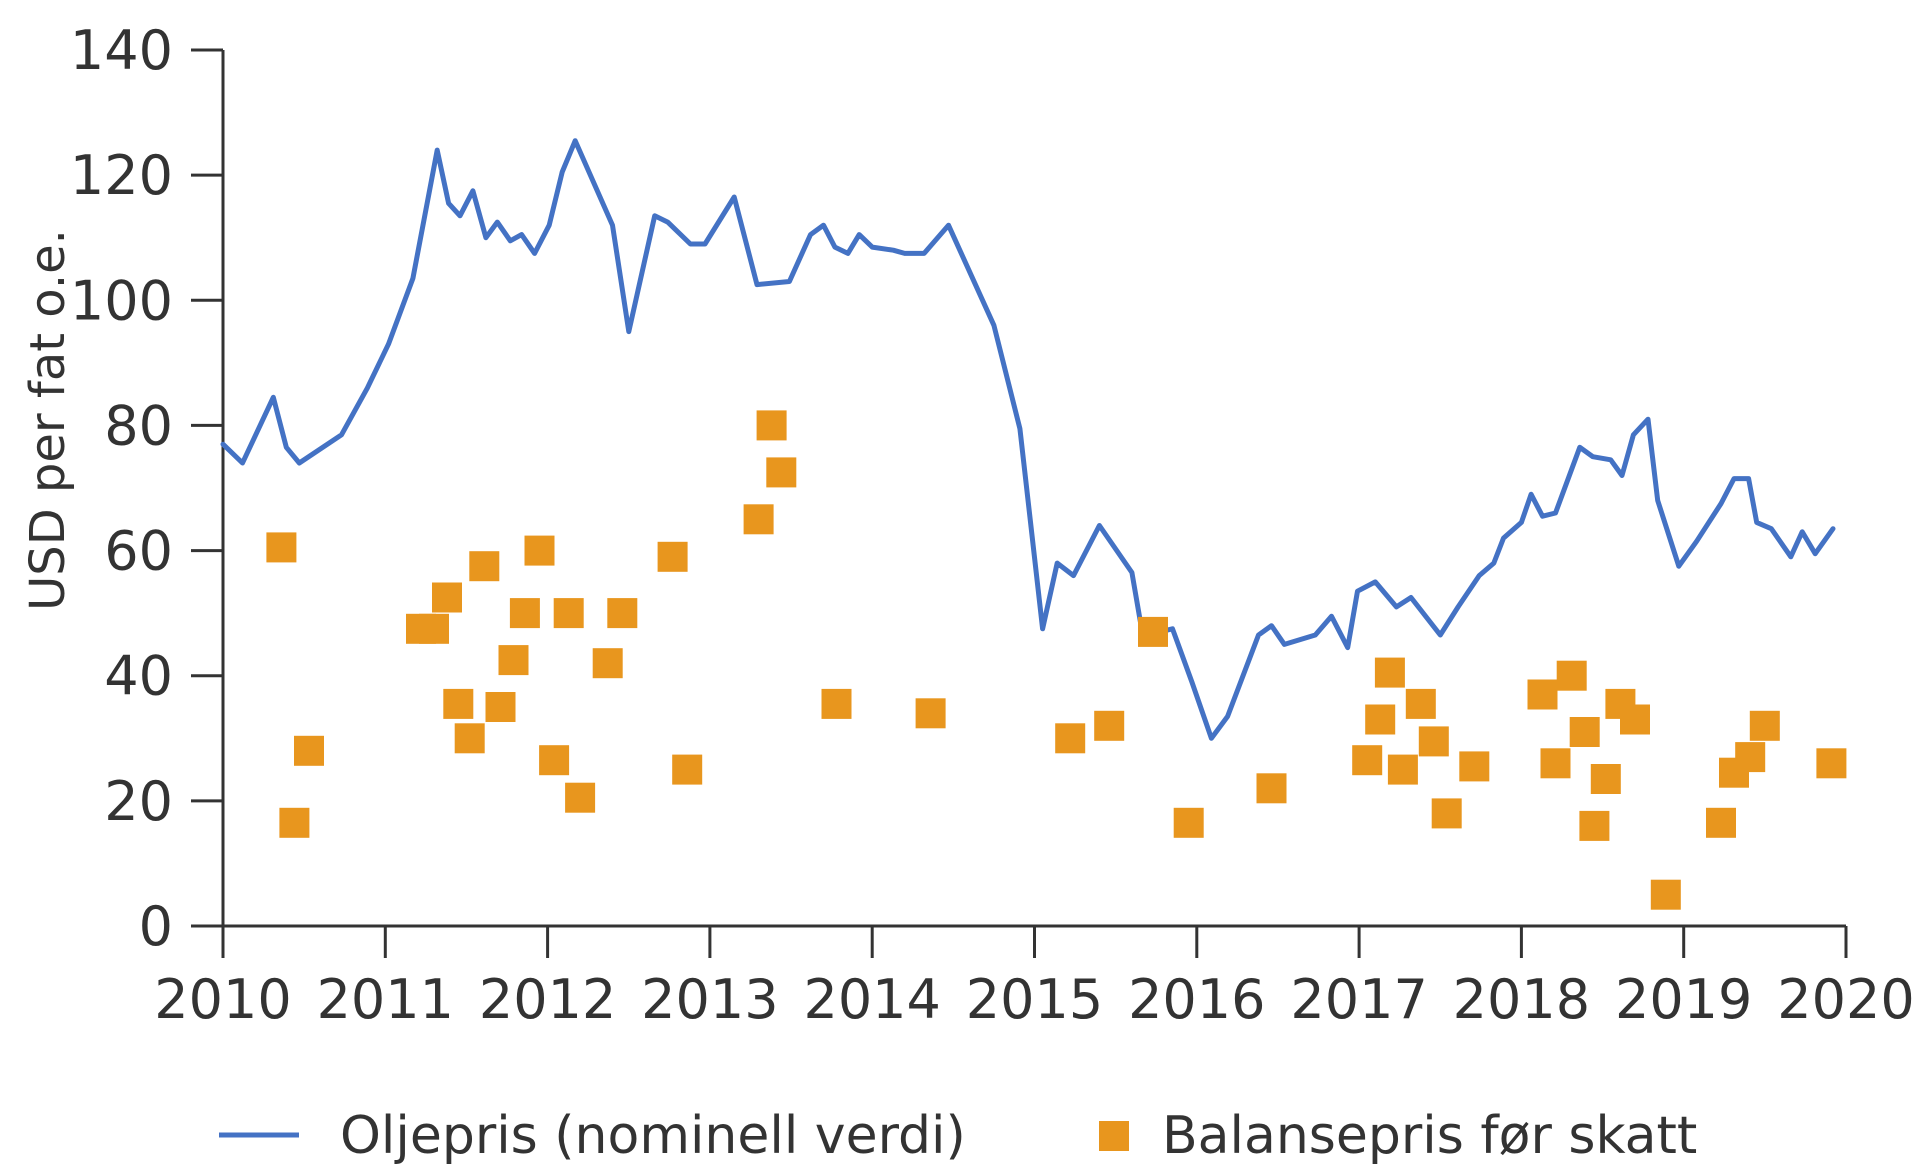  Describe the element at coordinates (1034, 999) in the screenshot. I see `x-tick-label: 2015` at that location.